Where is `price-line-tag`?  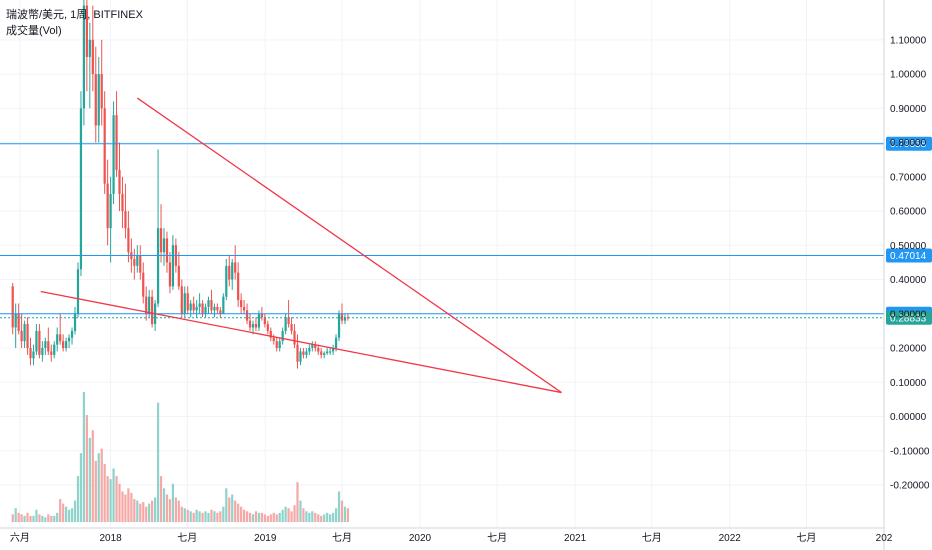
price-line-tag is located at coordinates (909, 255).